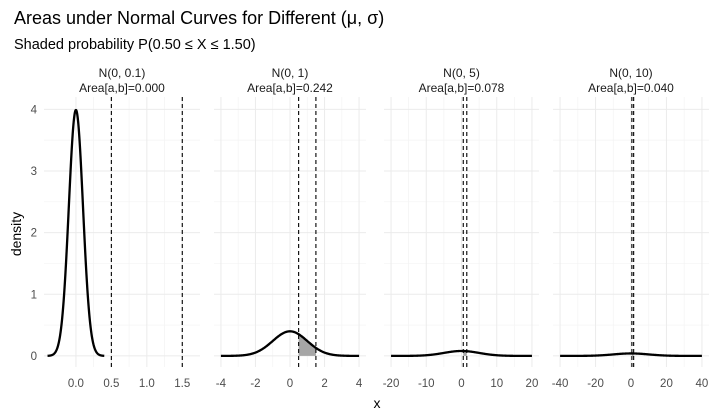 The width and height of the screenshot is (720, 417). Describe the element at coordinates (290, 73) in the screenshot. I see `panel-title: N(0, 1)` at that location.